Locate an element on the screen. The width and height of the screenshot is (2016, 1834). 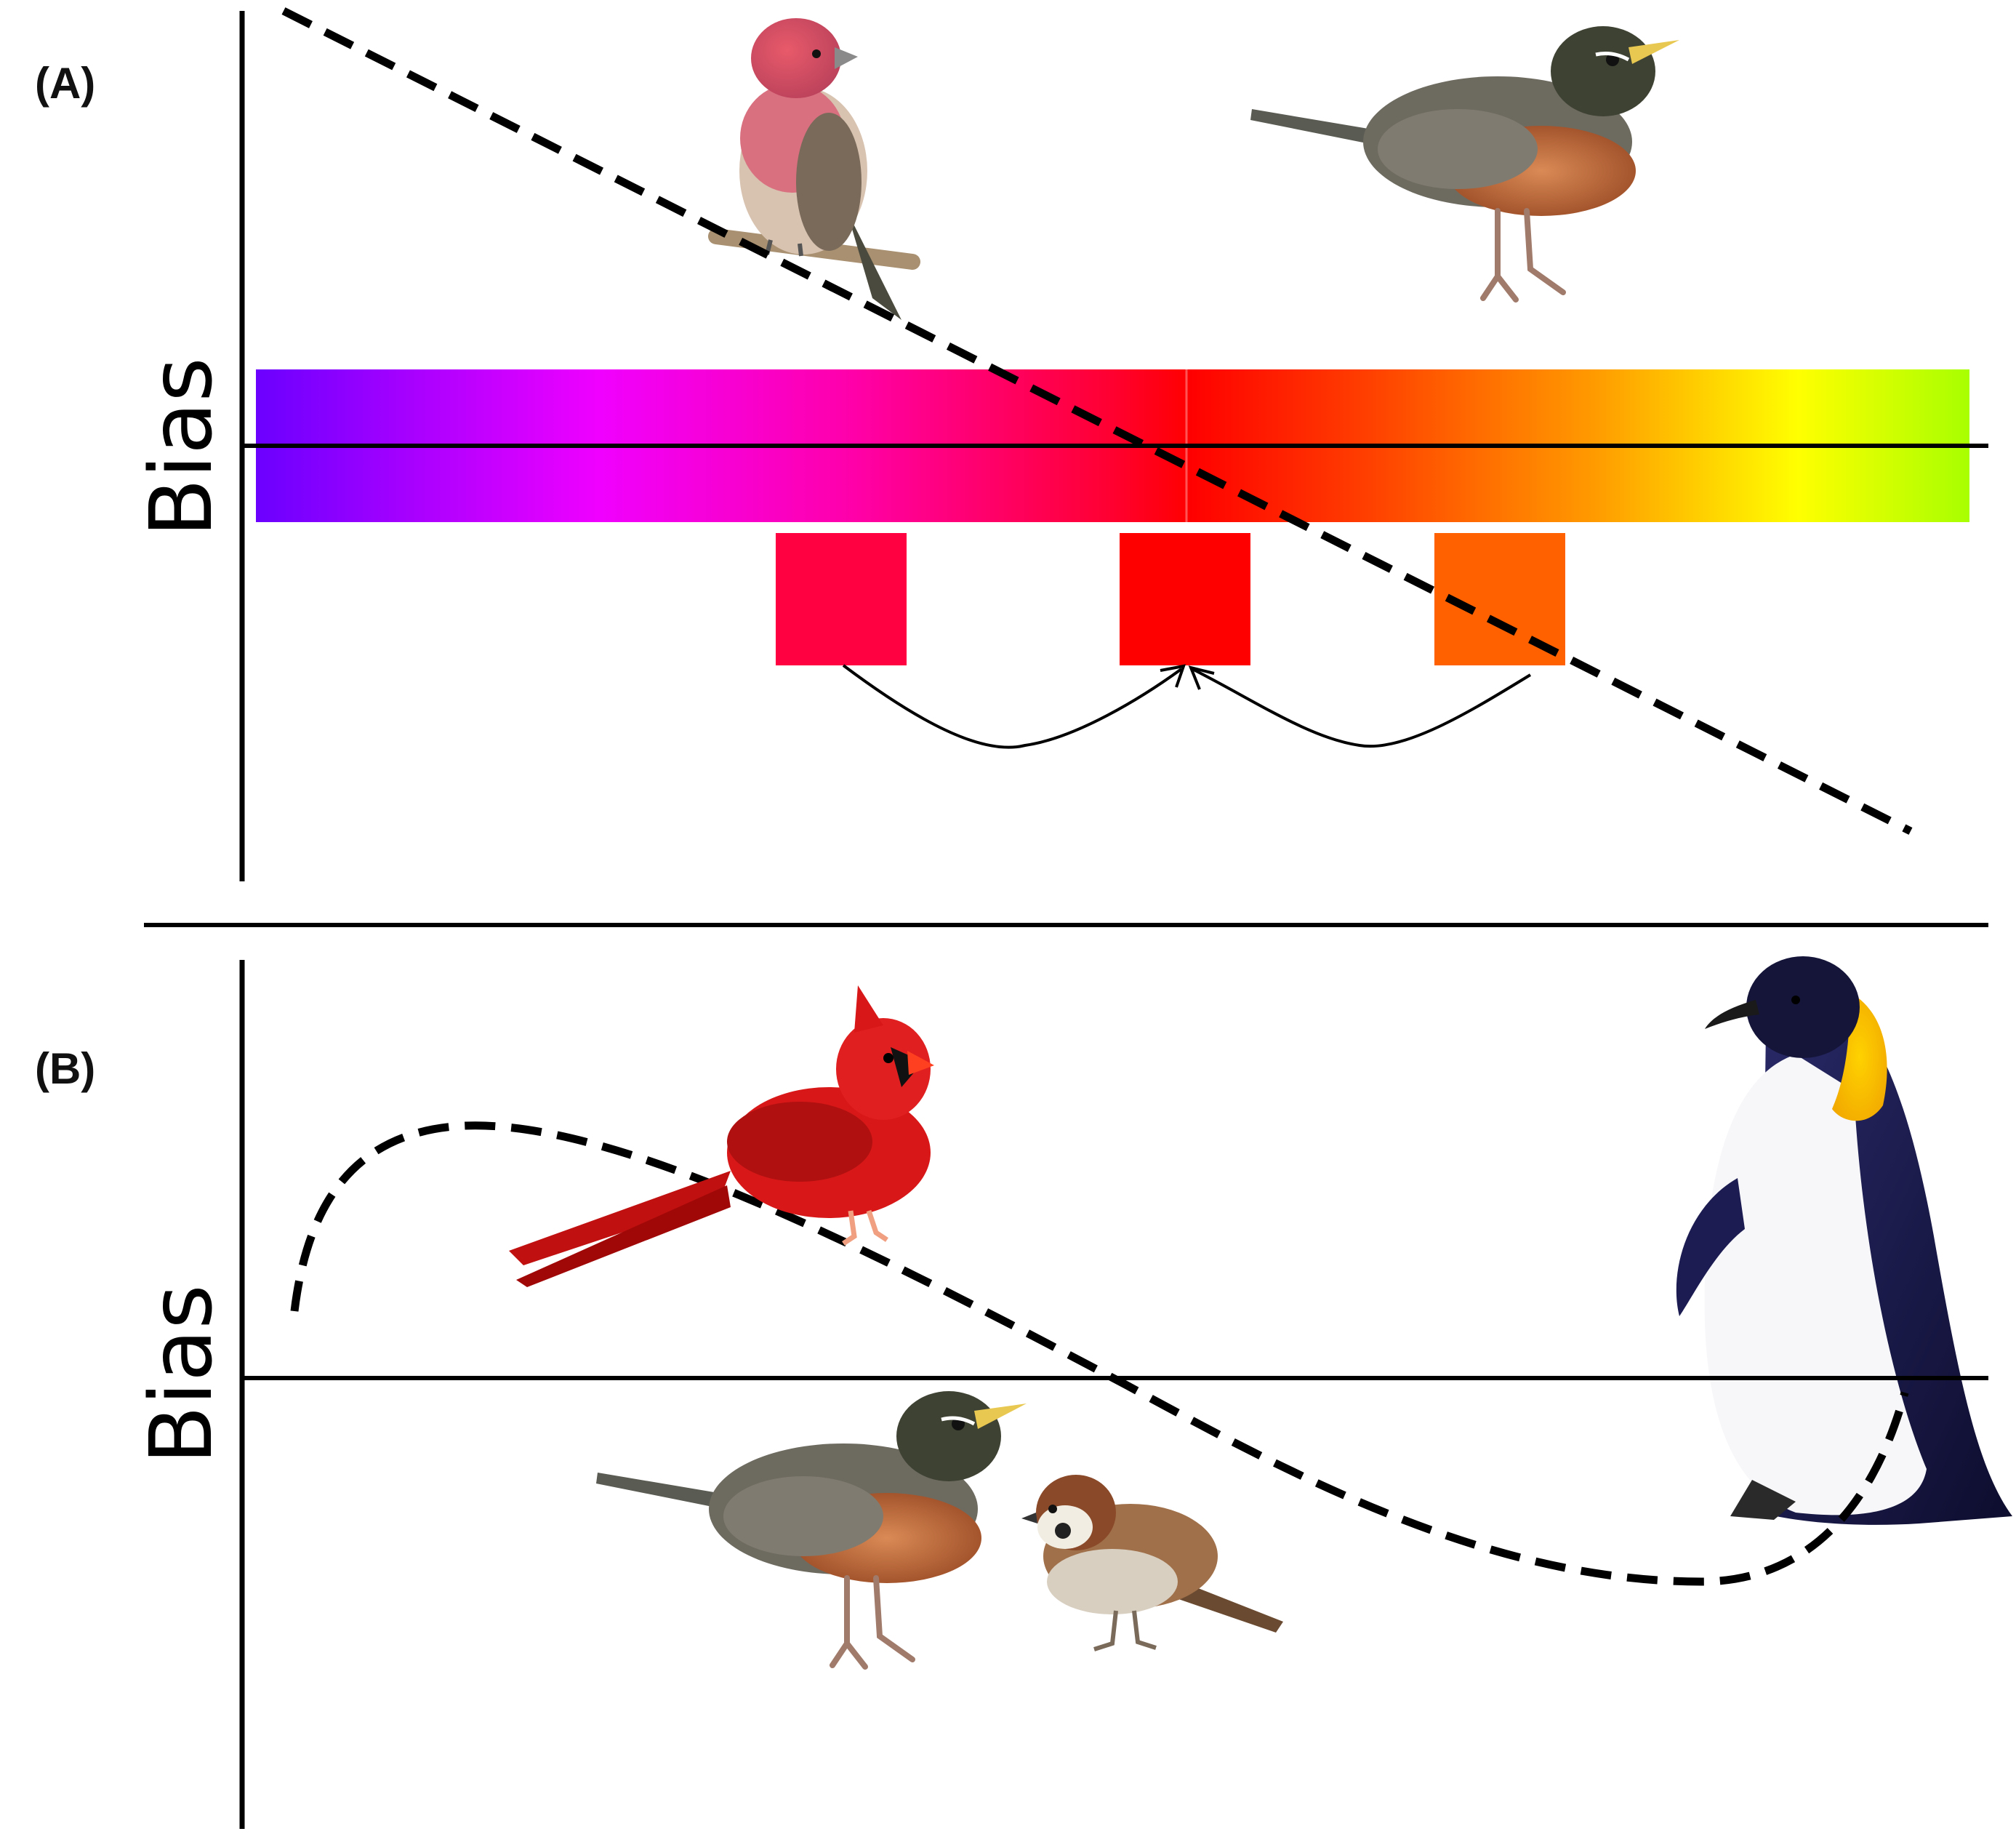
panel-b-axis-title: Bias is located at coordinates (181, 1374).